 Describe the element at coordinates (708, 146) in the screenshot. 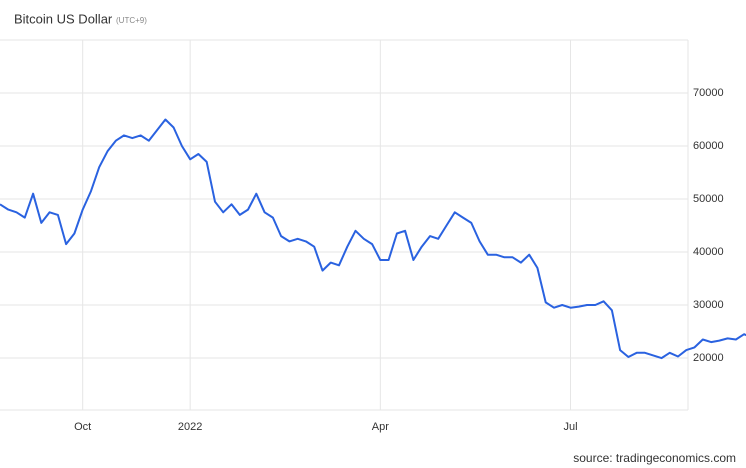

I see `y-tick-label: 60000` at that location.